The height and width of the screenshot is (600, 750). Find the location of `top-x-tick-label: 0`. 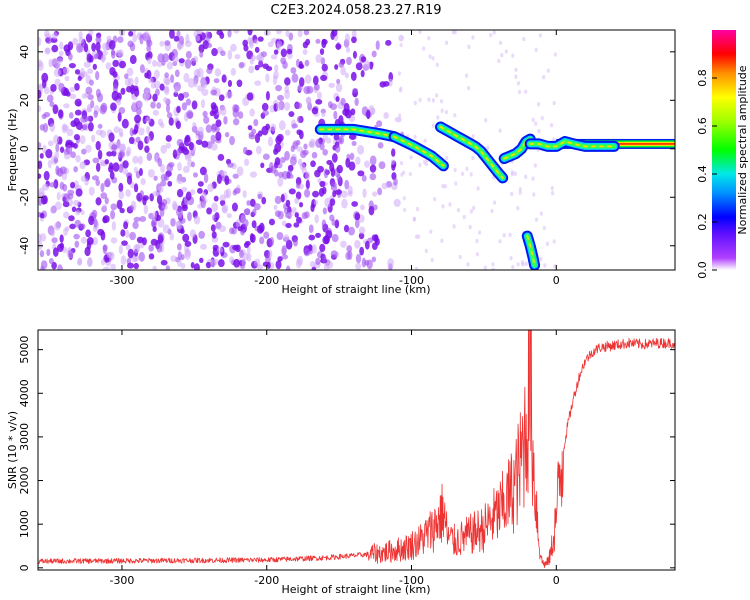

top-x-tick-label: 0 is located at coordinates (556, 280).